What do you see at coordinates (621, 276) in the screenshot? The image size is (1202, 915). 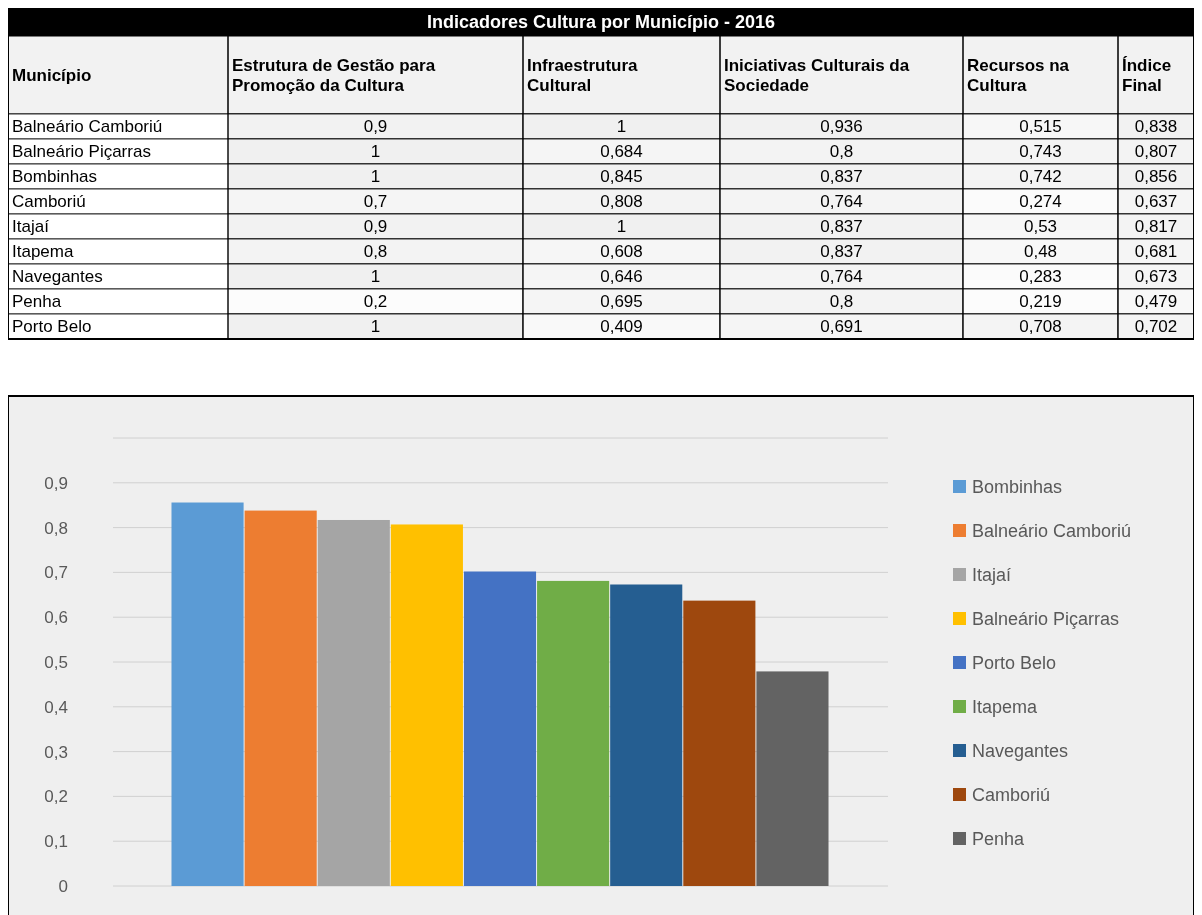 I see `data-label: 0,646` at bounding box center [621, 276].